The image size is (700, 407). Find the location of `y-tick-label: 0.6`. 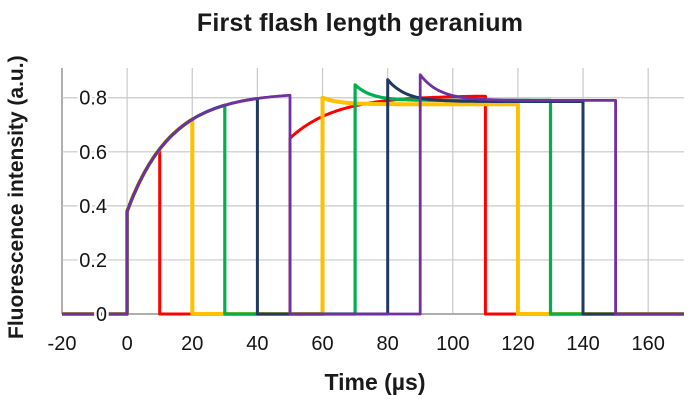

y-tick-label: 0.6 is located at coordinates (93, 153).